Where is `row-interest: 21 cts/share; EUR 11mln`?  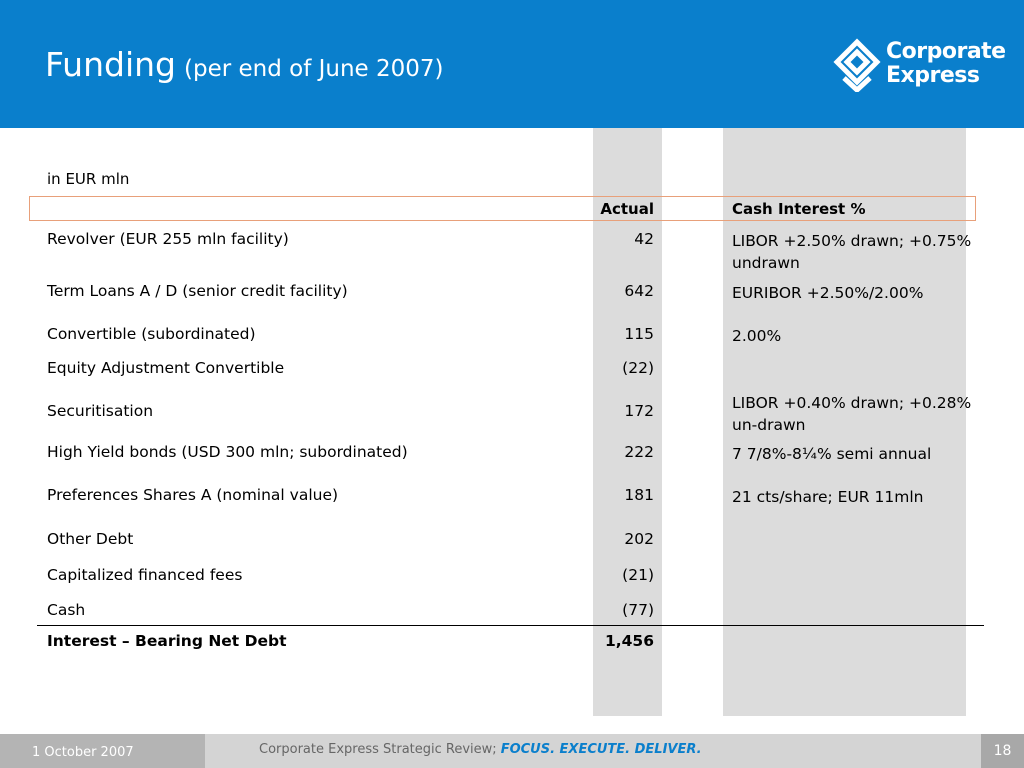 row-interest: 21 cts/share; EUR 11mln is located at coordinates (828, 497).